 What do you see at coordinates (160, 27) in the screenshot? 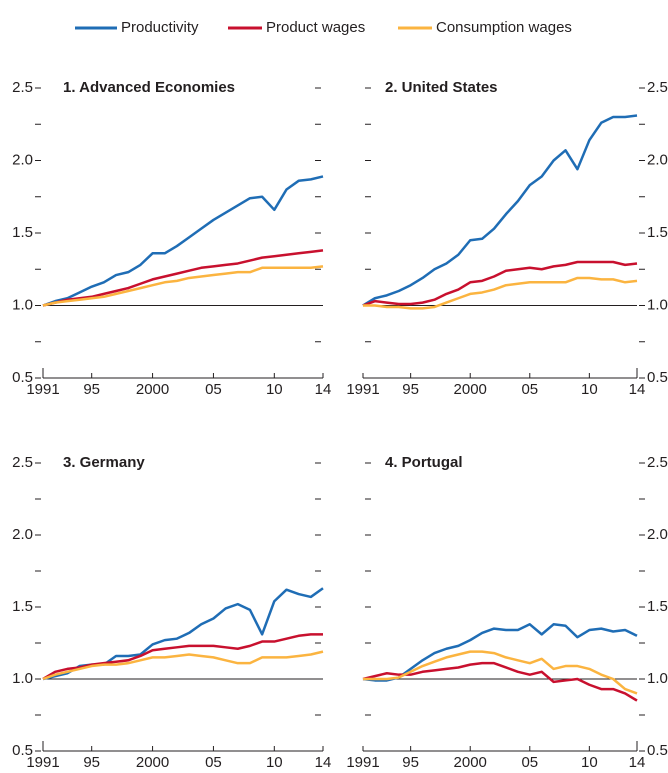
I see `legend-label: Productivity` at bounding box center [160, 27].